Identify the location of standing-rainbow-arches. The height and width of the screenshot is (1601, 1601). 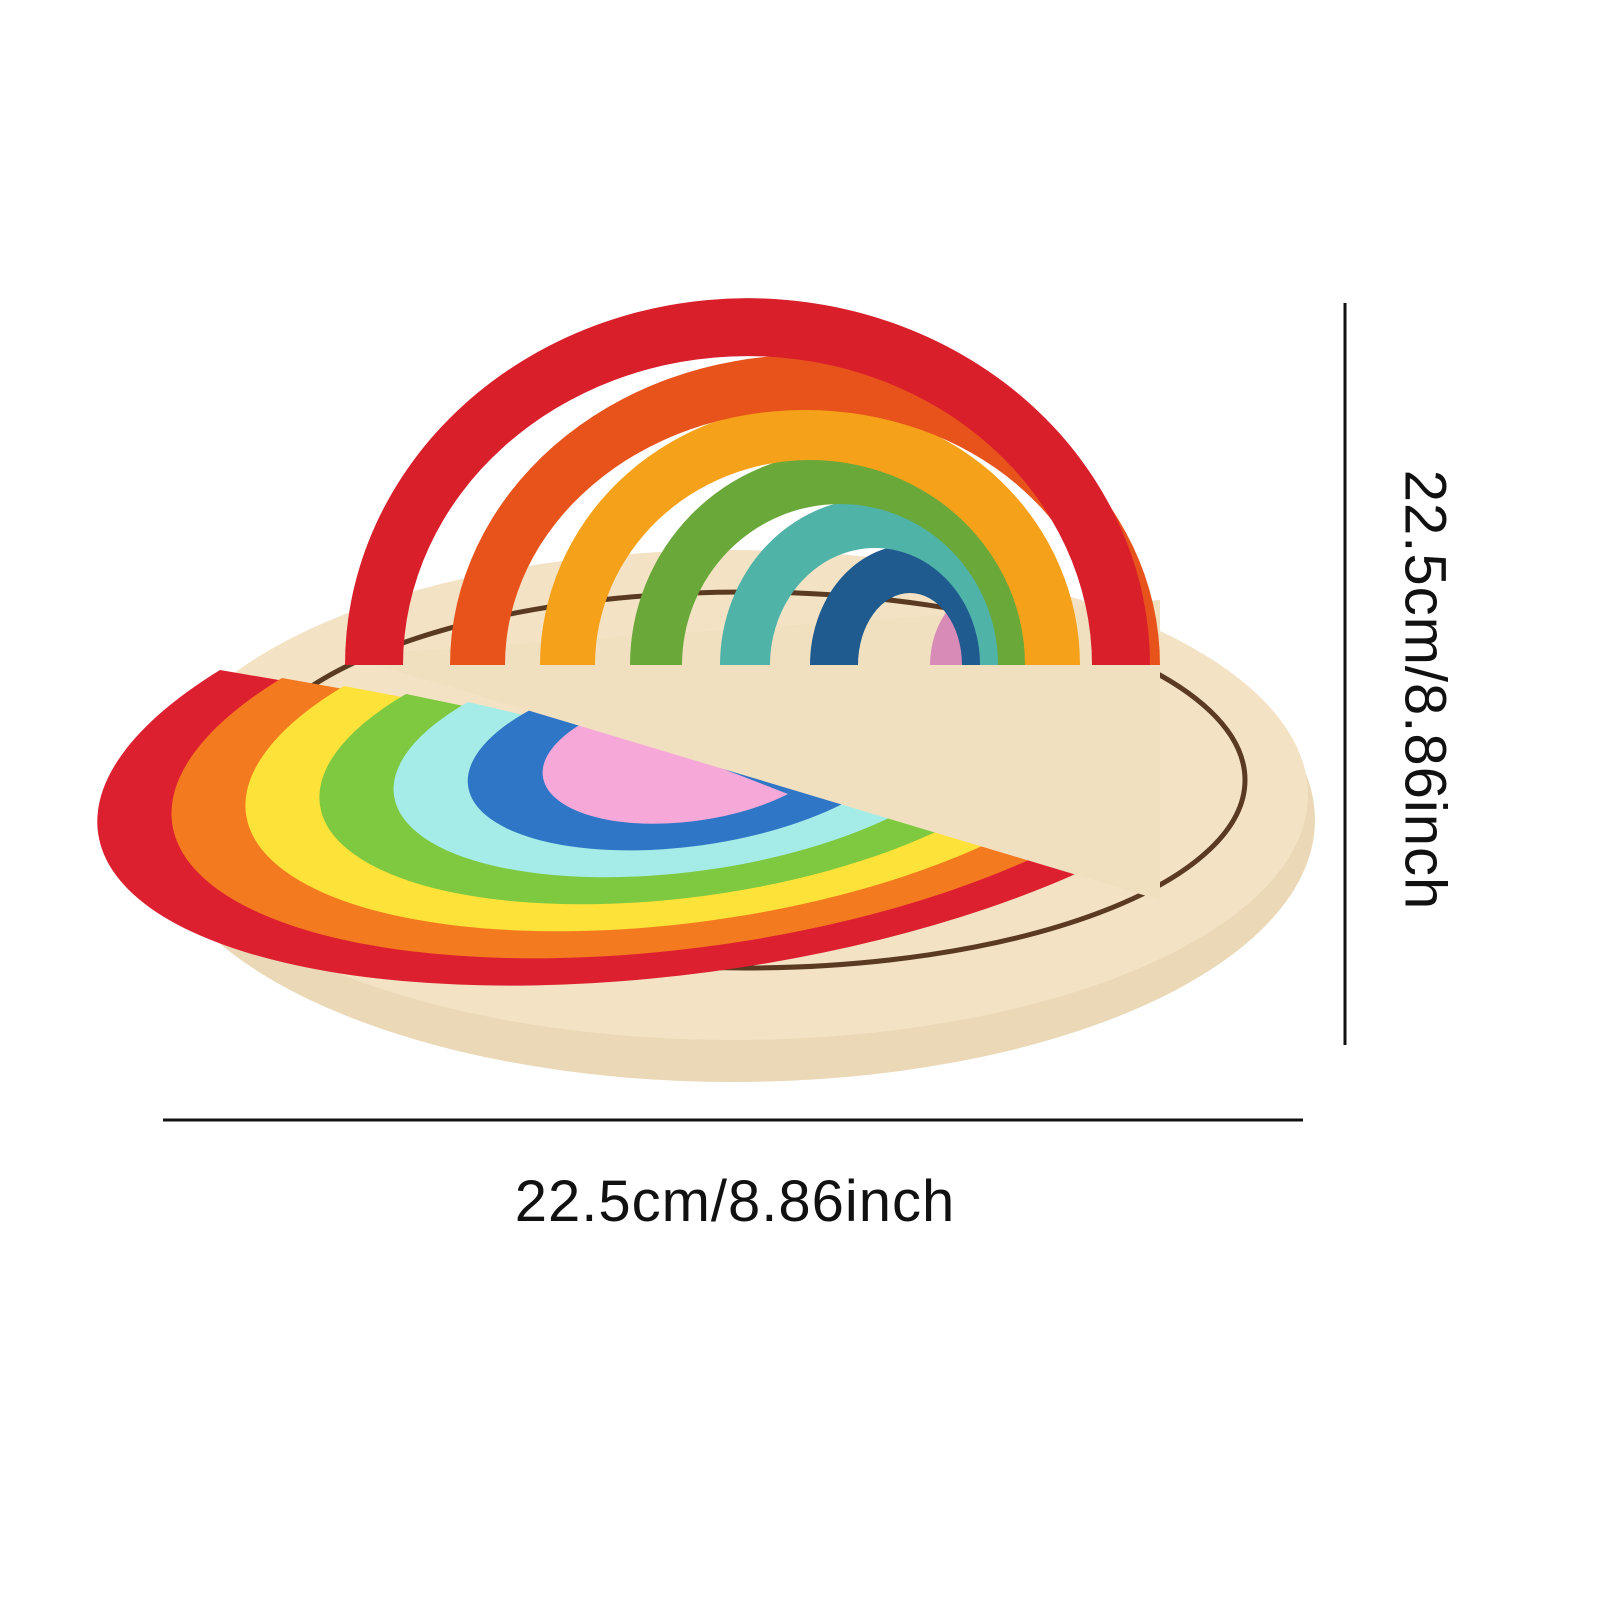
(752, 481).